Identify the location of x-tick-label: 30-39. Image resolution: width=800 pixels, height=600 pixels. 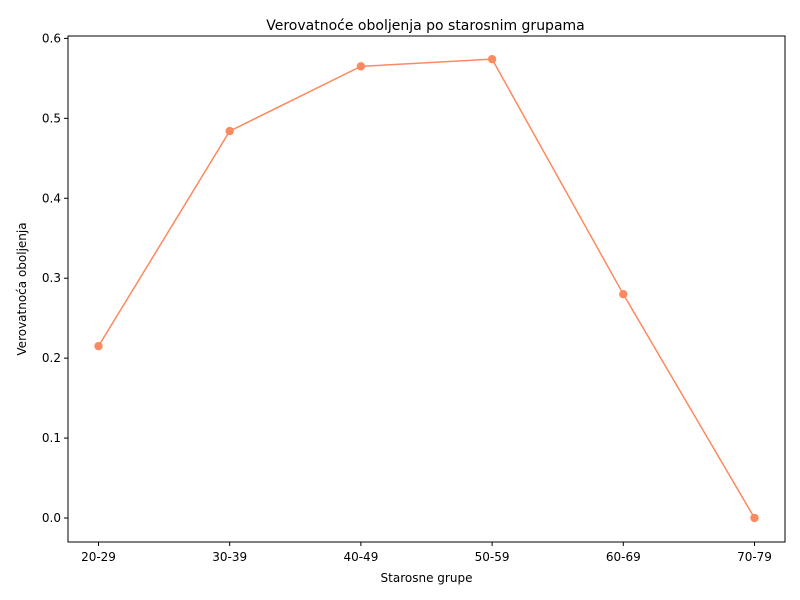
(229, 557).